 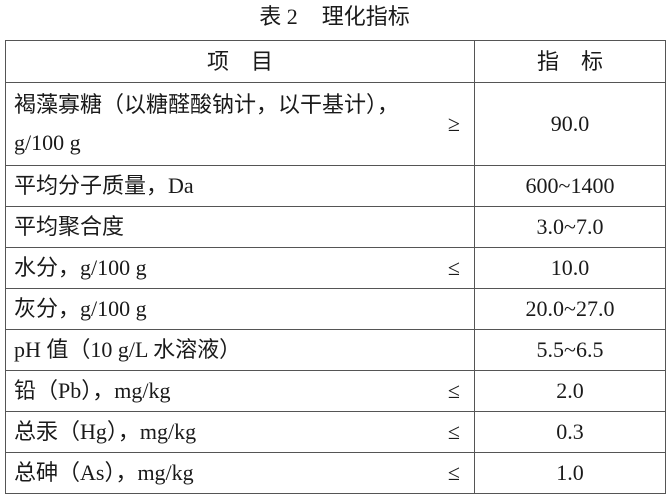 I want to click on operator: ≥, so click(x=453, y=123).